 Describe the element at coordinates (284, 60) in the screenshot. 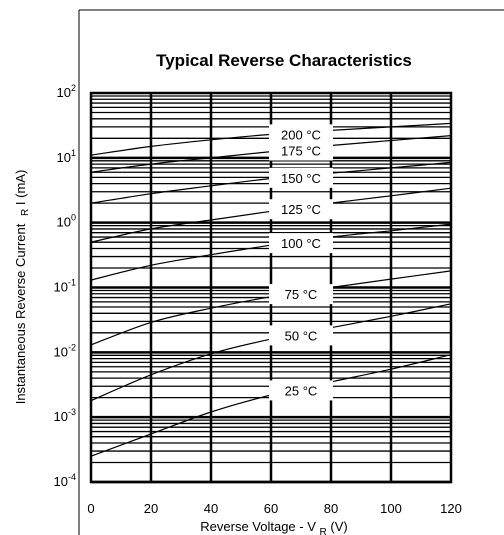

I see `chart-title: Typical Reverse Characteristics` at that location.